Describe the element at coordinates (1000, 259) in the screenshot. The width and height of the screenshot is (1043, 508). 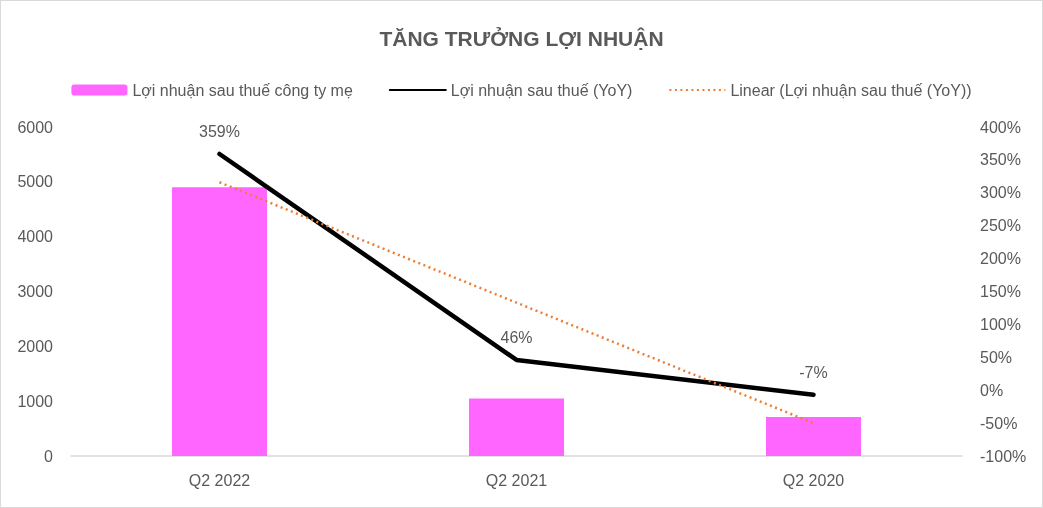
I see `y2-tick-label: 200%` at that location.